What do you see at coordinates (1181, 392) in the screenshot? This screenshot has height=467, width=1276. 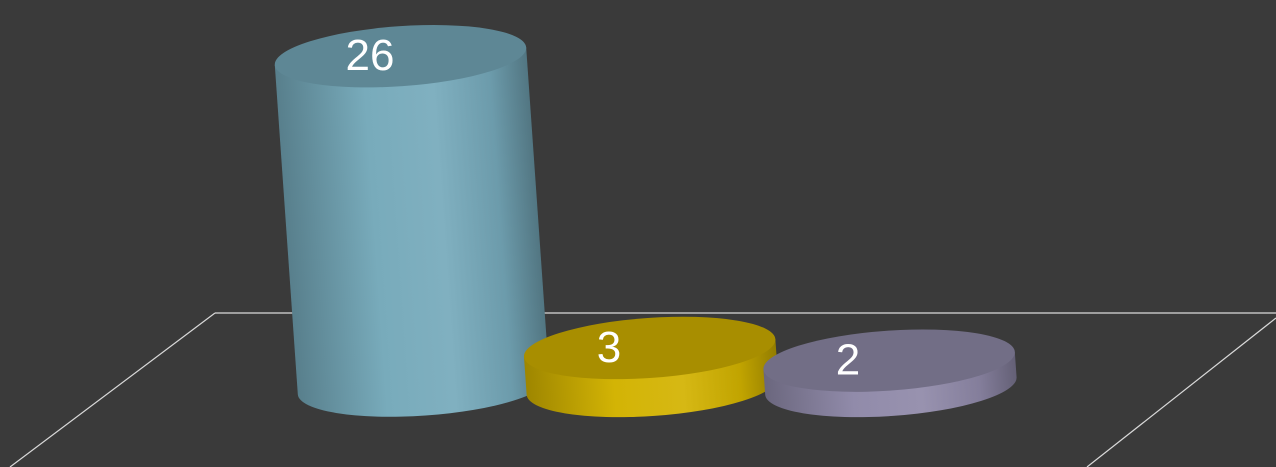 I see `floor-right-edge` at bounding box center [1181, 392].